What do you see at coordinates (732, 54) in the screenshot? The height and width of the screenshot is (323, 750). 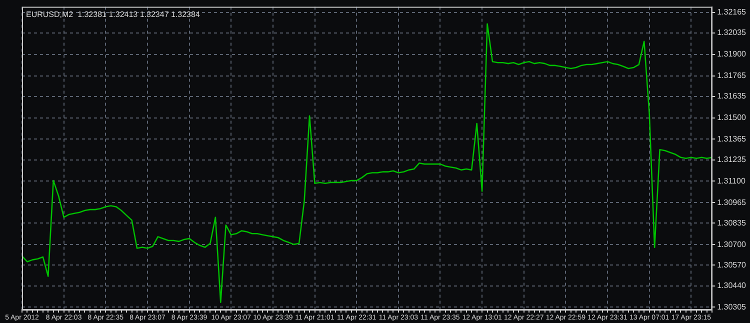 I see `y-tick-label: 1.31900` at bounding box center [732, 54].